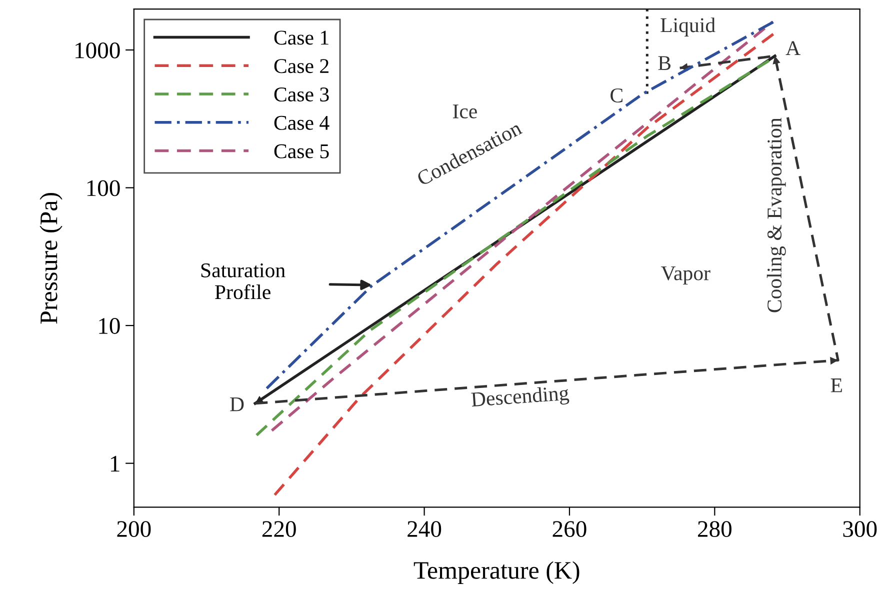  What do you see at coordinates (793, 48) in the screenshot?
I see `annotation: A` at bounding box center [793, 48].